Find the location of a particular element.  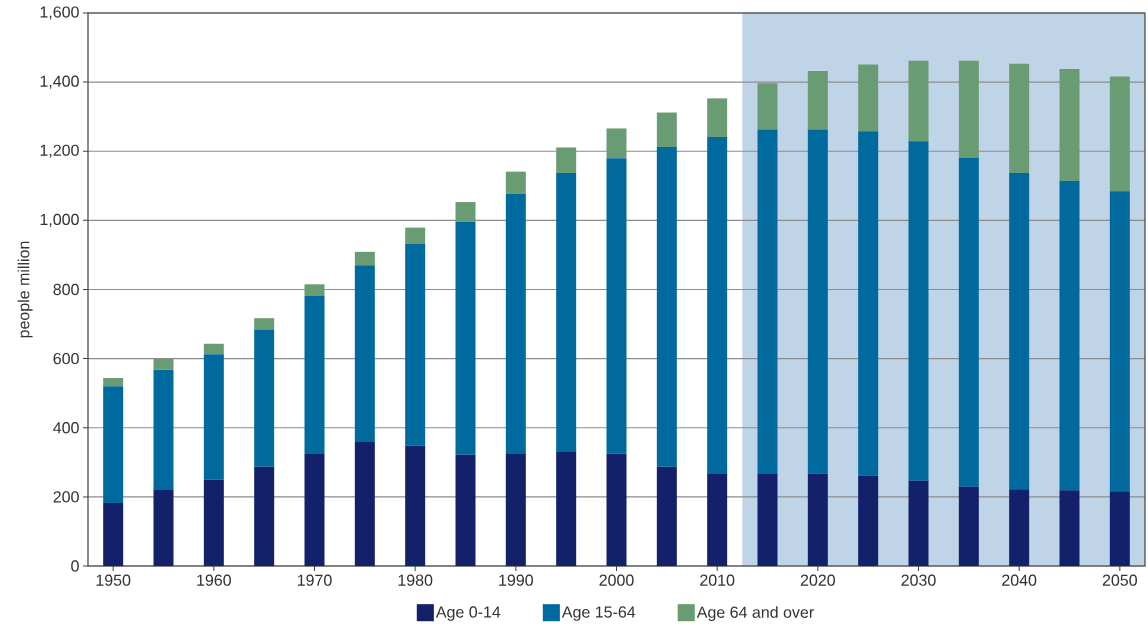

legend-label: Age 0-14 is located at coordinates (468, 613).